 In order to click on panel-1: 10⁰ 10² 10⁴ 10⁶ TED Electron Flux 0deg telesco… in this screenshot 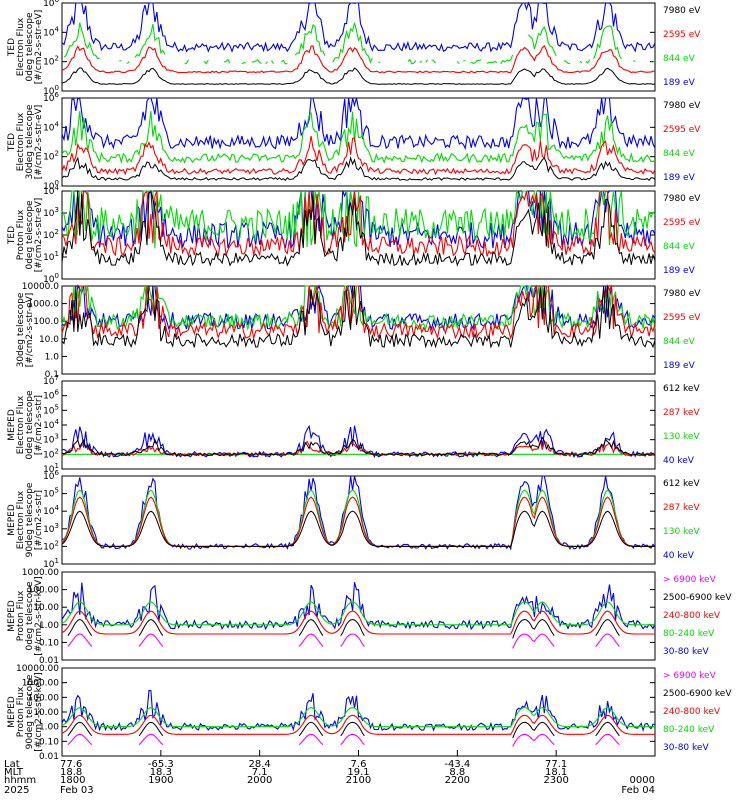, I will do `click(354, 48)`.